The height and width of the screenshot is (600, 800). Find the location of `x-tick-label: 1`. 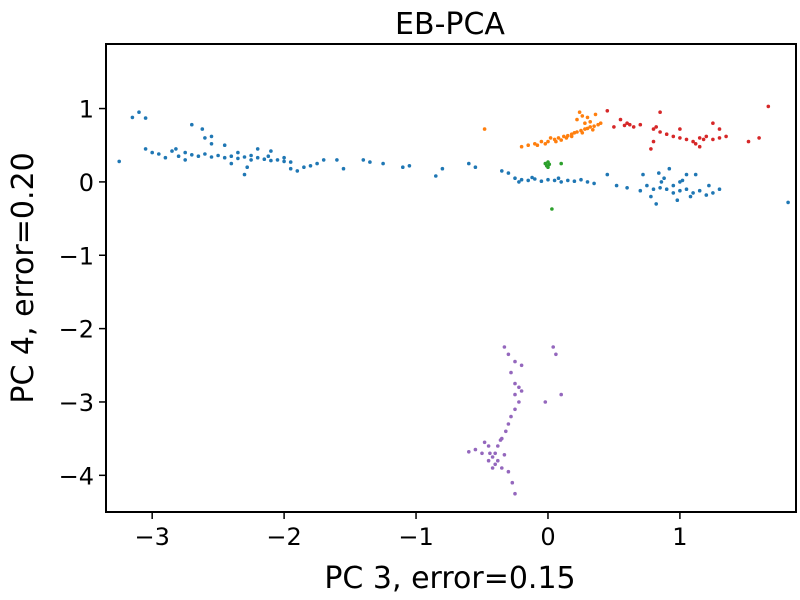

x-tick-label: 1 is located at coordinates (679, 537).